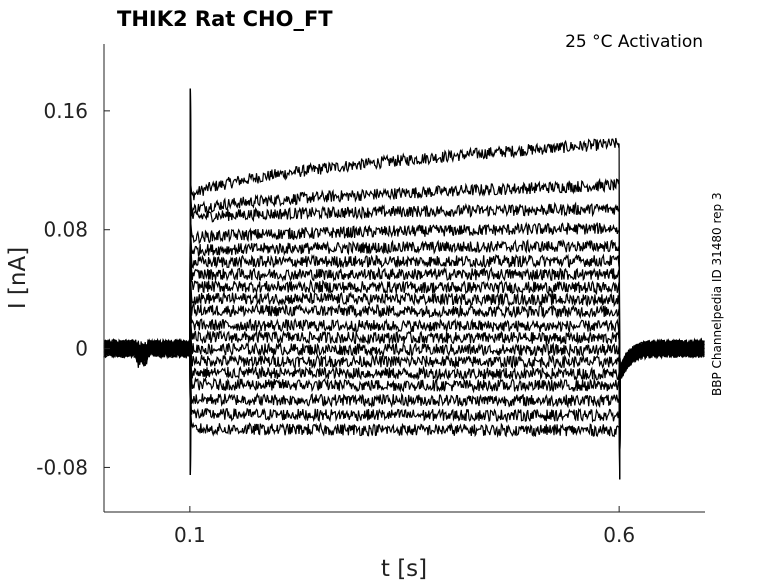  I want to click on condition-annotation: 25 °C Activation, so click(634, 42).